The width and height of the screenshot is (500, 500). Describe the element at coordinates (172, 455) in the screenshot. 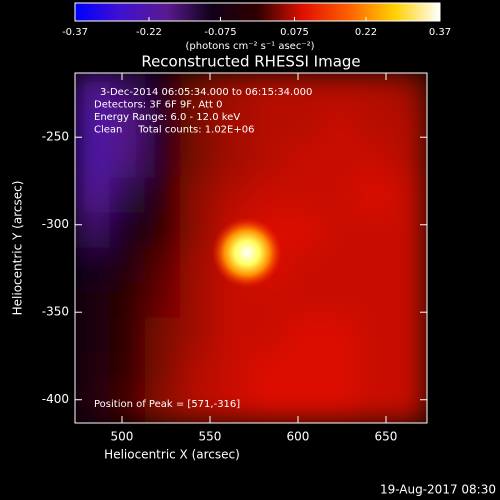

I see `x-axis-label: Heliocentric X (arcsec)` at that location.